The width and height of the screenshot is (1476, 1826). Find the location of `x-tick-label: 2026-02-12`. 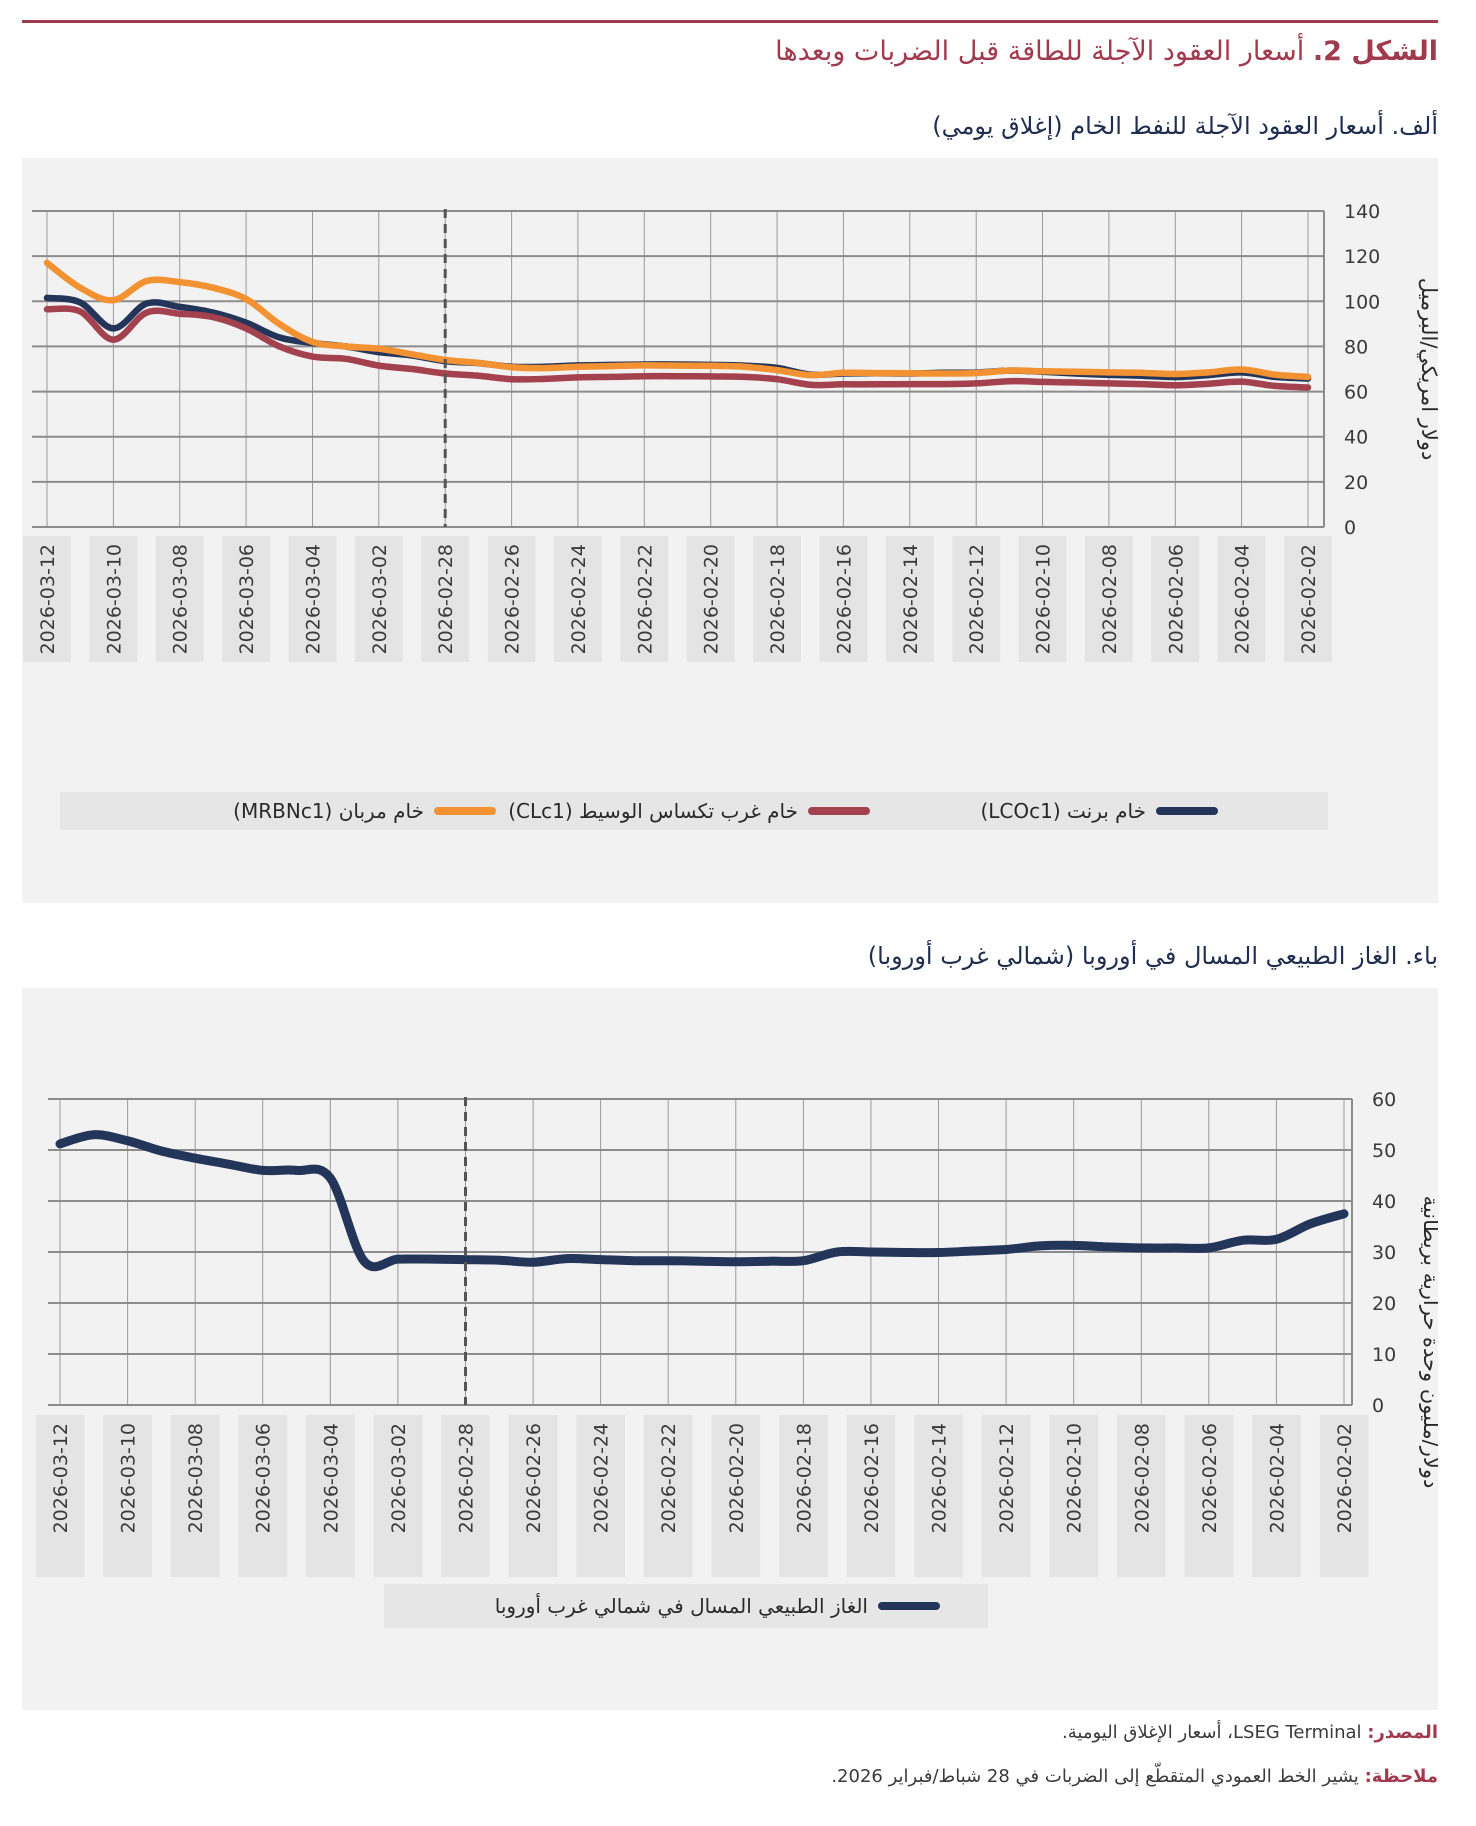

x-tick-label: 2026-02-12 is located at coordinates (1007, 1478).